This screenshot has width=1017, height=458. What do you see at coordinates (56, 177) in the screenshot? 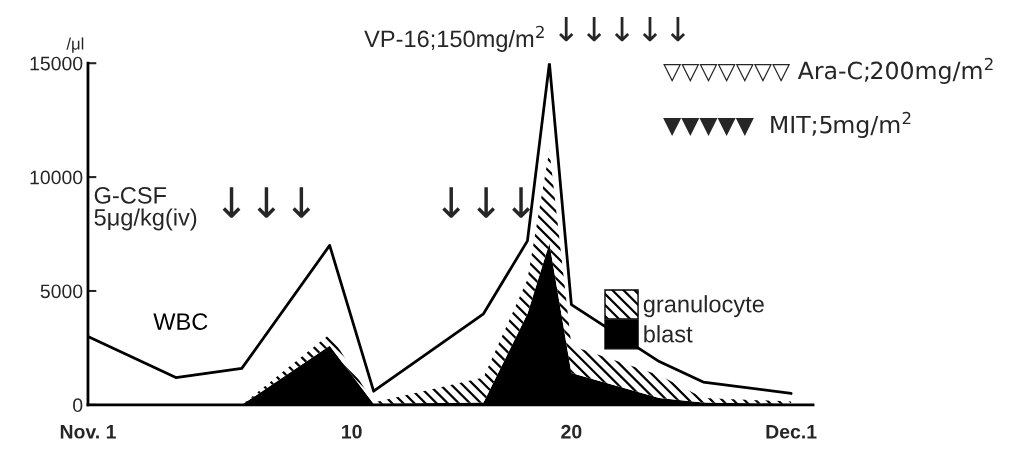
I see `y-tick-label: 10000` at bounding box center [56, 177].